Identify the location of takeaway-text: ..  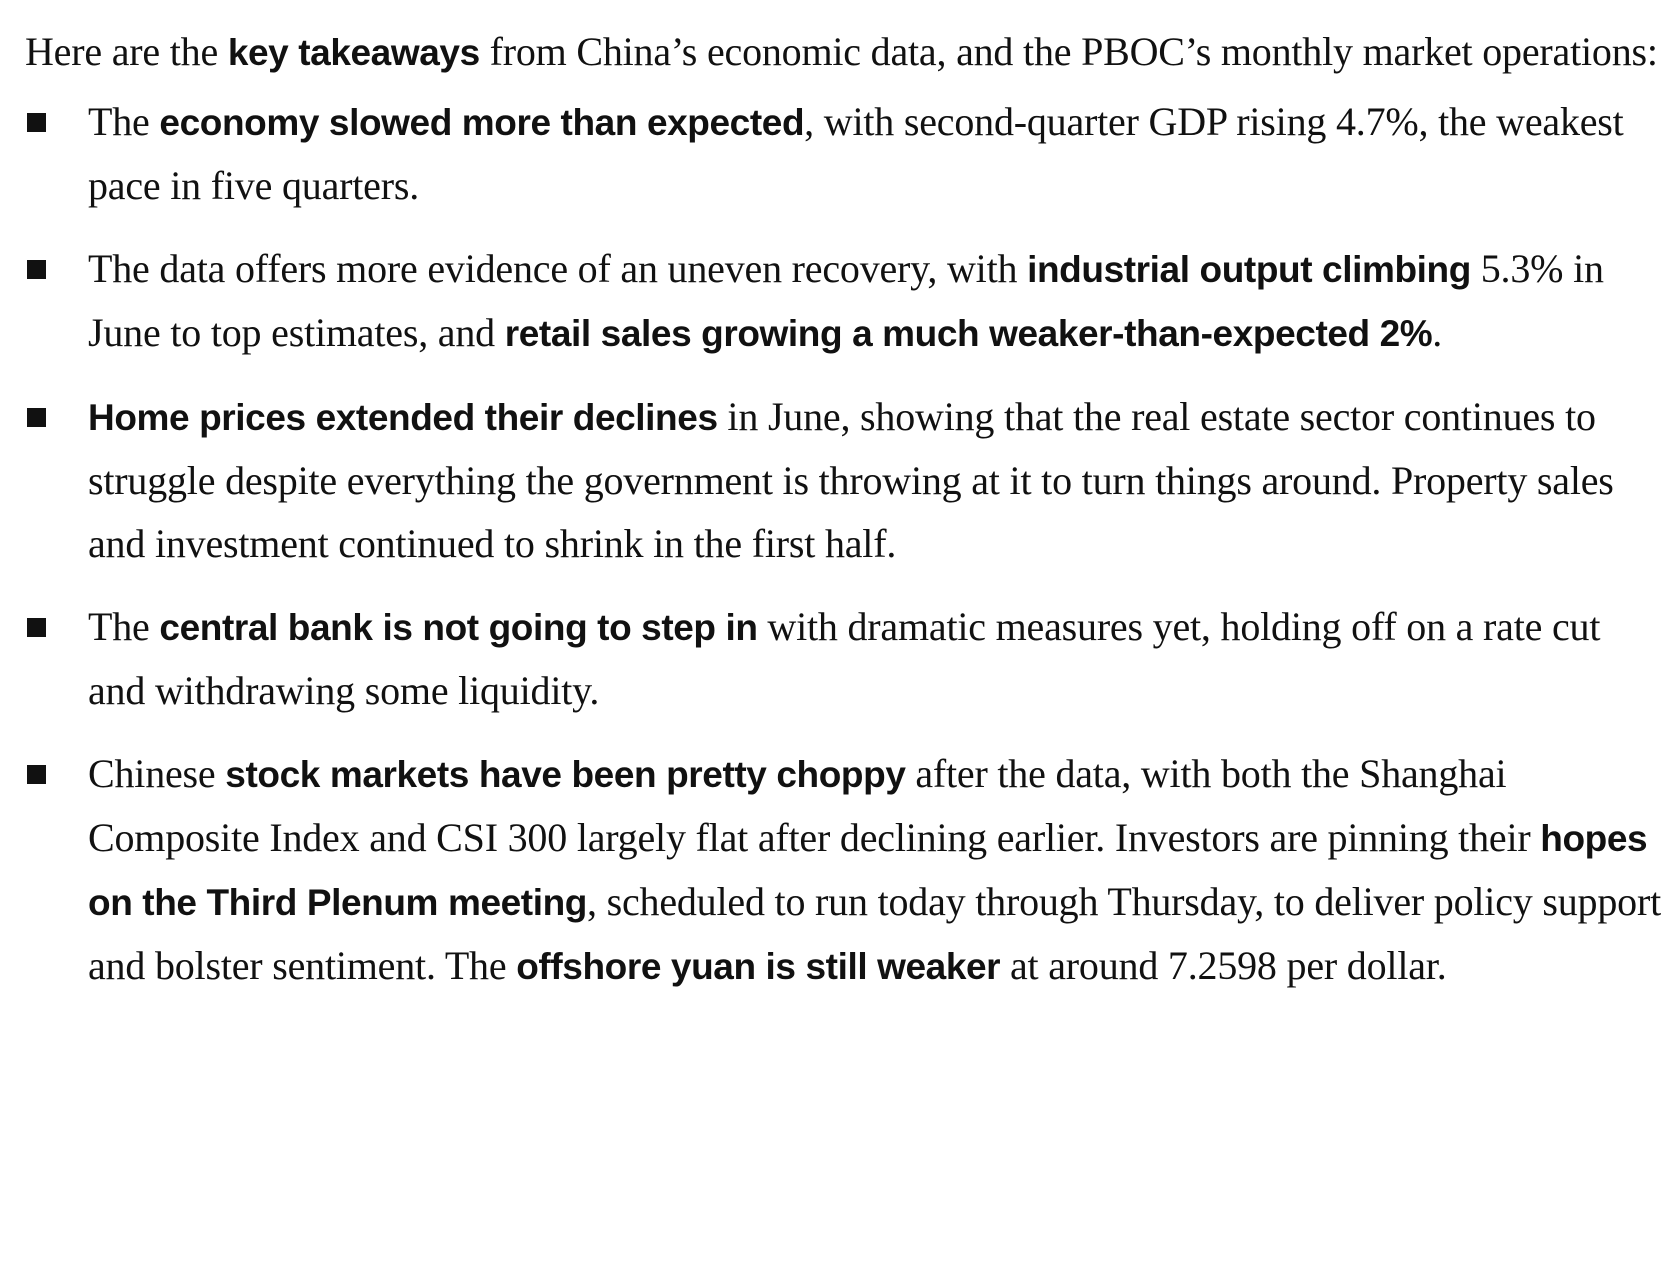
(1437, 332).